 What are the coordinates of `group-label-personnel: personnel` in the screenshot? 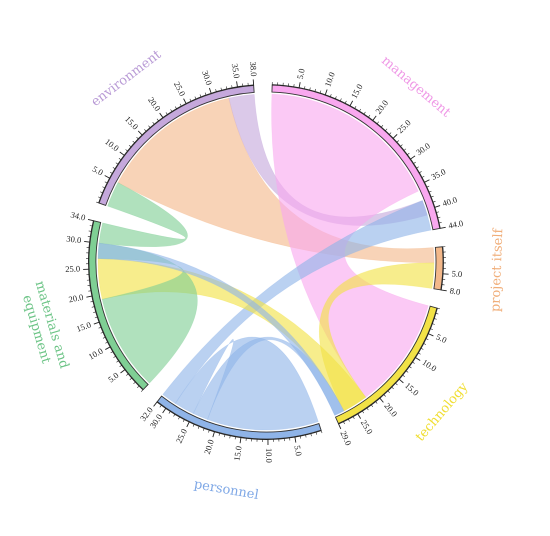 It's located at (226, 490).